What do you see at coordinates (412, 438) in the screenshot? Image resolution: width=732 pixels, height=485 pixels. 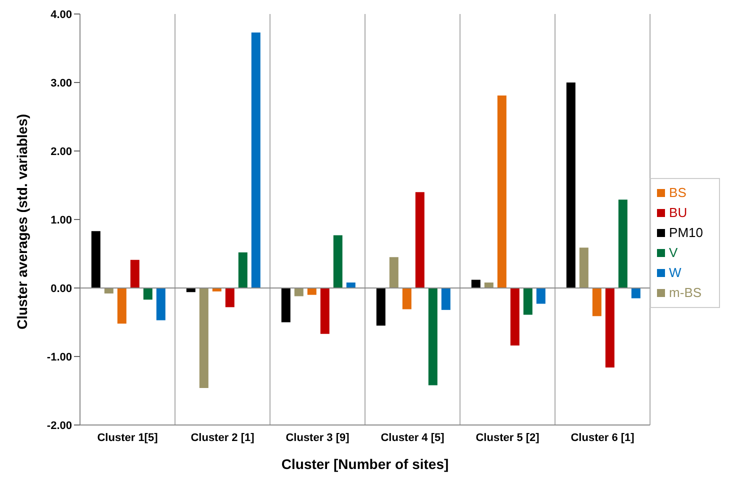 I see `x-tick-label: Cluster 4 [5]` at bounding box center [412, 438].